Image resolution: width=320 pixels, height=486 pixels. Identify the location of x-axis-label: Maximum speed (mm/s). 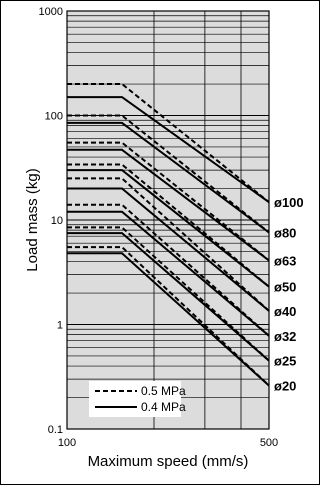
(168, 461).